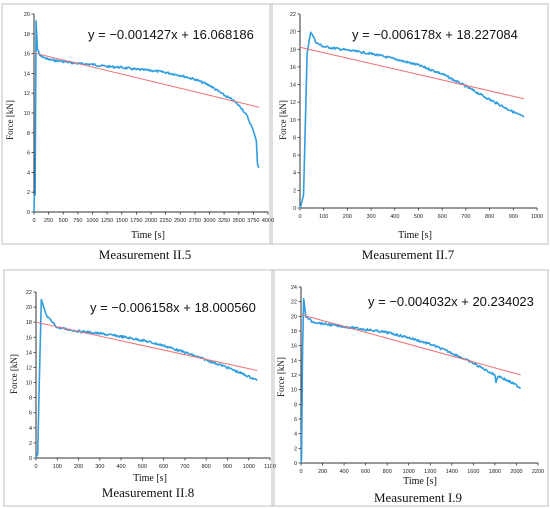 This screenshot has height=508, width=550. I want to click on x-tick-label: 2750, so click(195, 221).